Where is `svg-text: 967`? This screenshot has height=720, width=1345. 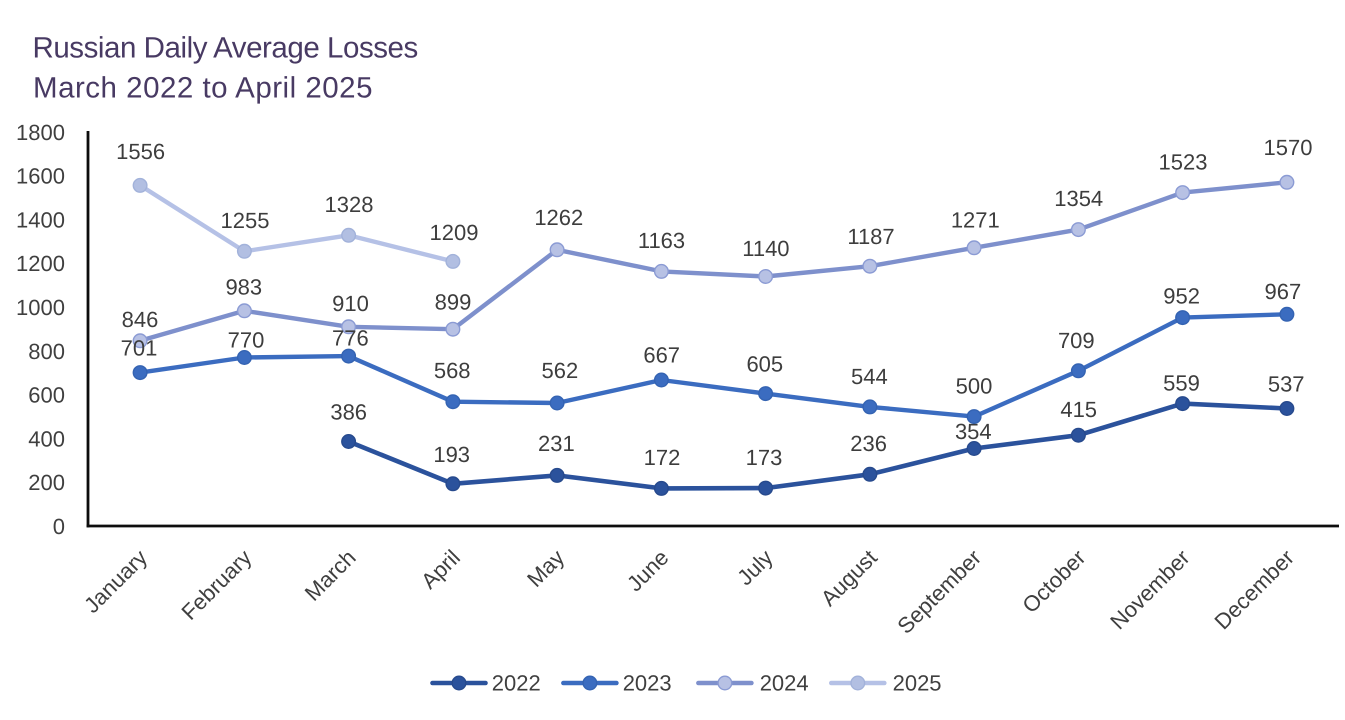 svg-text: 967 is located at coordinates (1283, 291).